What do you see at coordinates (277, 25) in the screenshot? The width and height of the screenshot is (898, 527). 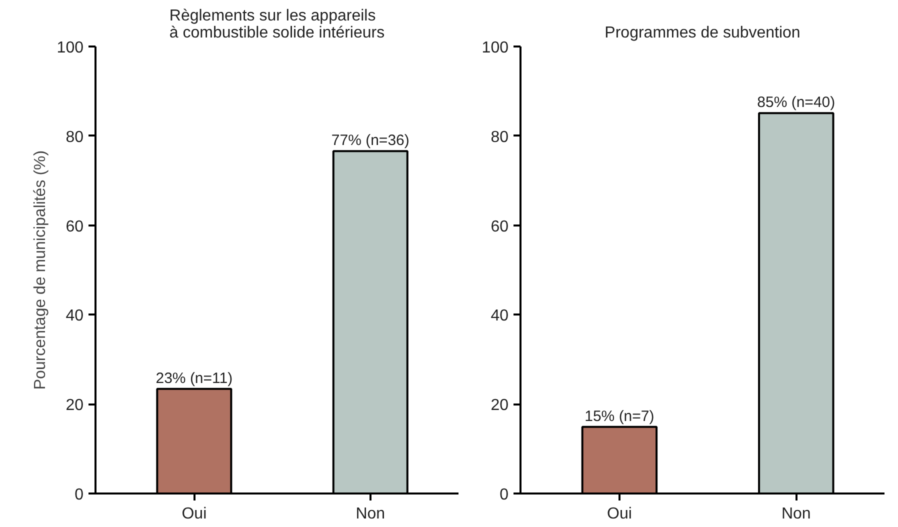 I see `chart-title: Règlements sur les appareils à combustible solide intérieurs` at bounding box center [277, 25].